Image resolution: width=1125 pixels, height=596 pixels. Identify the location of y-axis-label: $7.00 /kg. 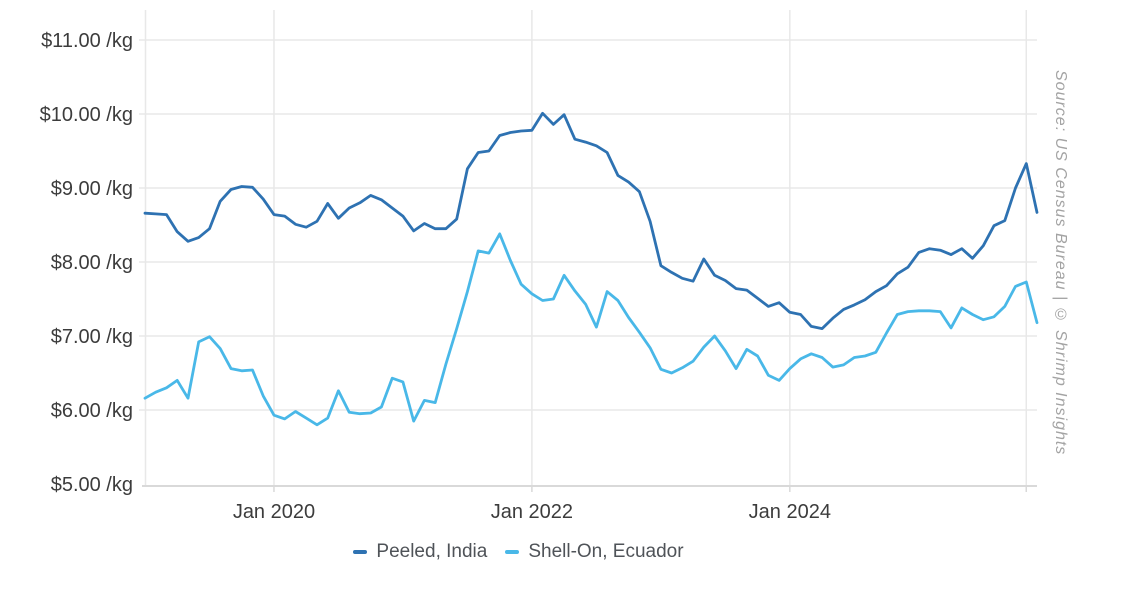
(92, 337).